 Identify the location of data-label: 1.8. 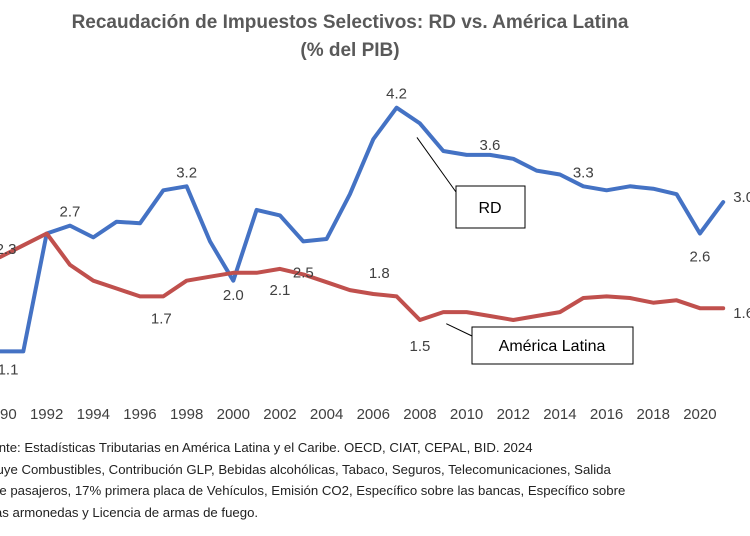
(379, 273).